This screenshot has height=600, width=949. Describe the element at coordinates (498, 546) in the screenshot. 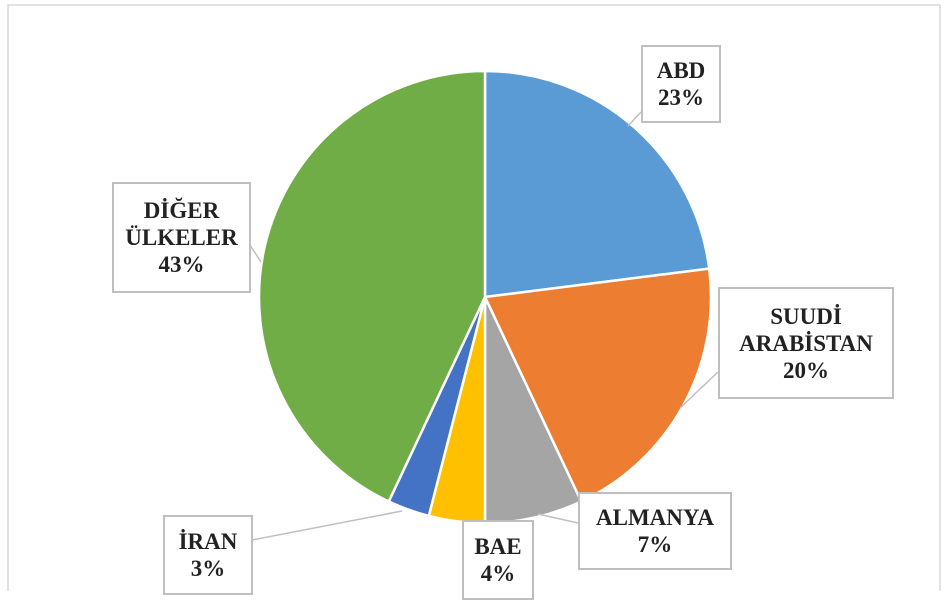

I see `label-category: BAE` at that location.